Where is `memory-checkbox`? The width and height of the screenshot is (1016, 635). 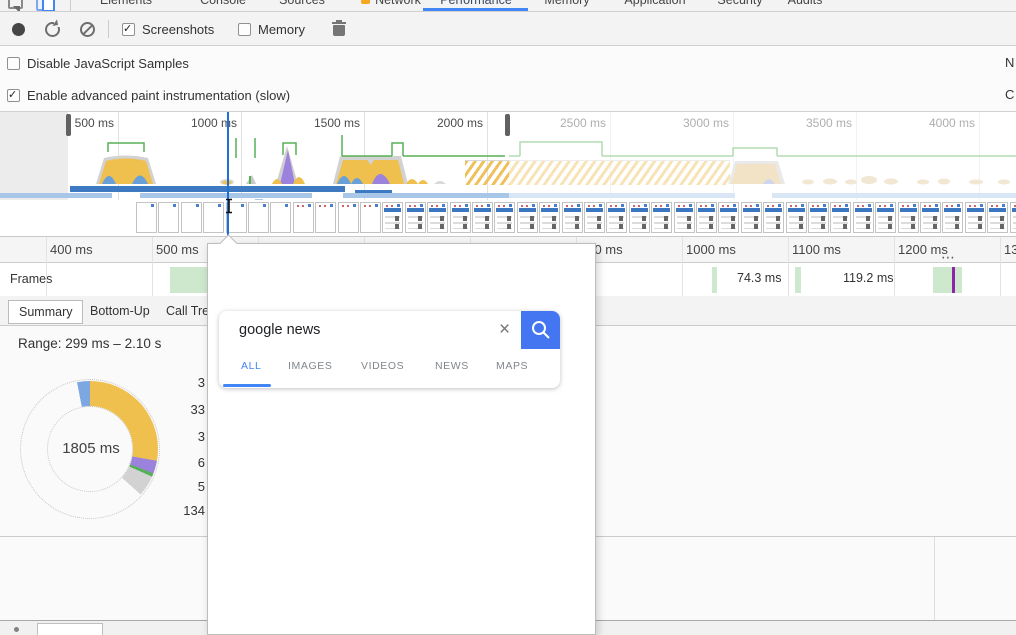
memory-checkbox is located at coordinates (244, 30).